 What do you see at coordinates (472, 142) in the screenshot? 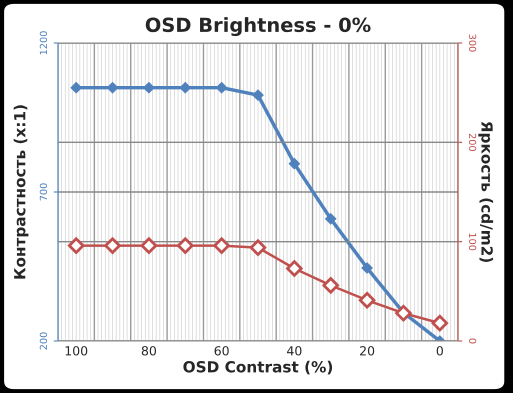
I see `y2-tick-label: 200` at bounding box center [472, 142].